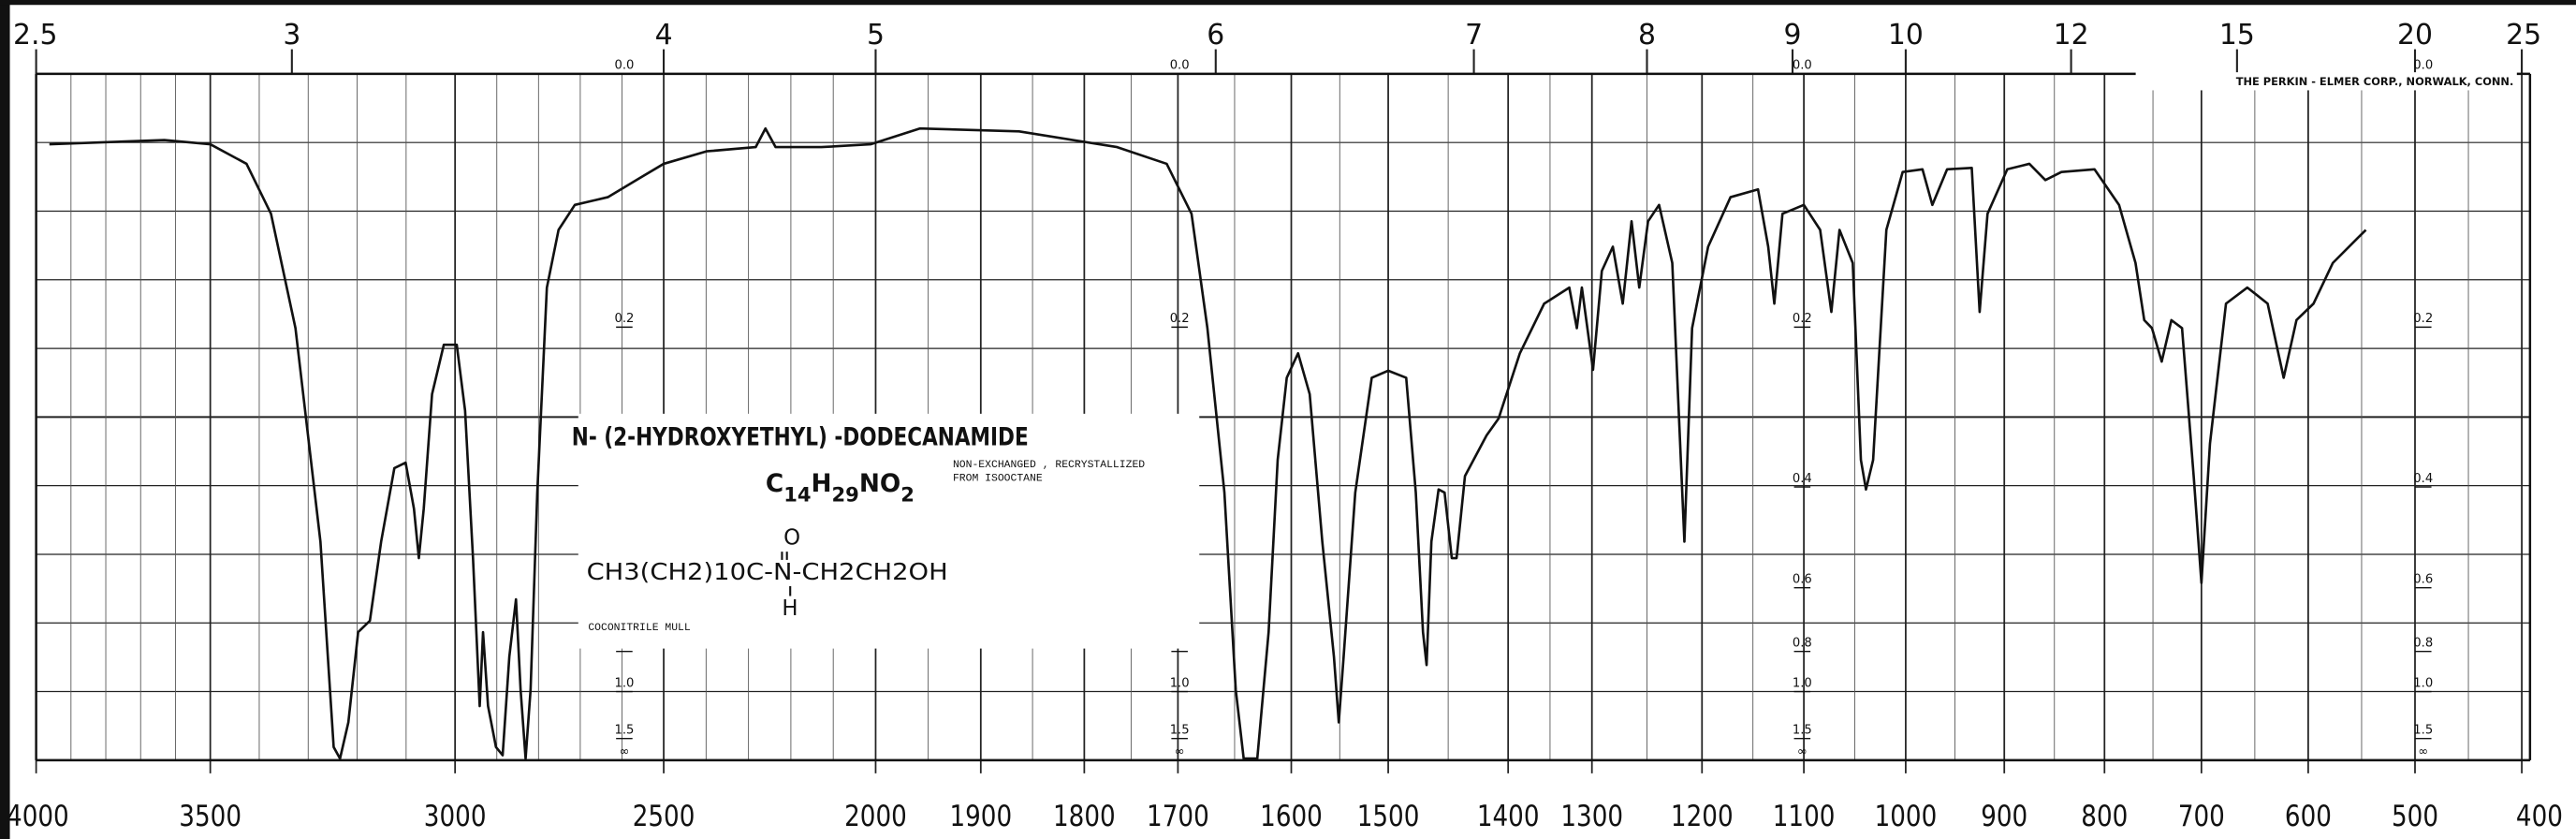  I want to click on x-tick-label: 1600, so click(1292, 817).